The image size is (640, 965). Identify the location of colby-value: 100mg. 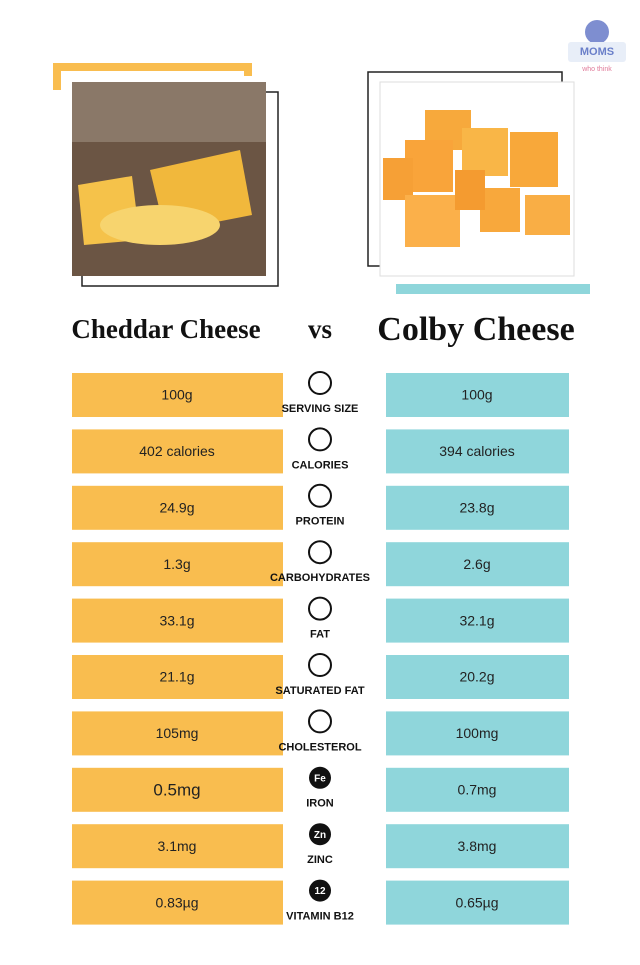
(477, 733).